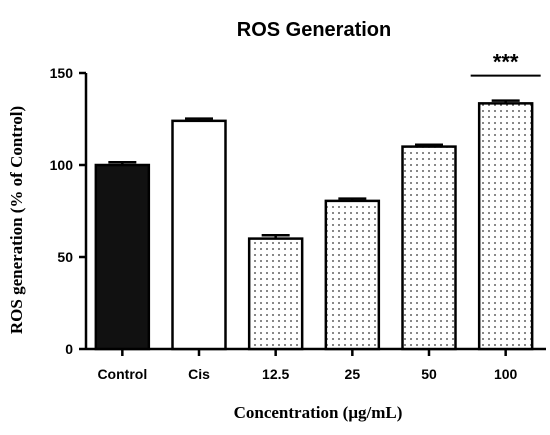  What do you see at coordinates (62, 73) in the screenshot?
I see `y-tick-label: 150` at bounding box center [62, 73].